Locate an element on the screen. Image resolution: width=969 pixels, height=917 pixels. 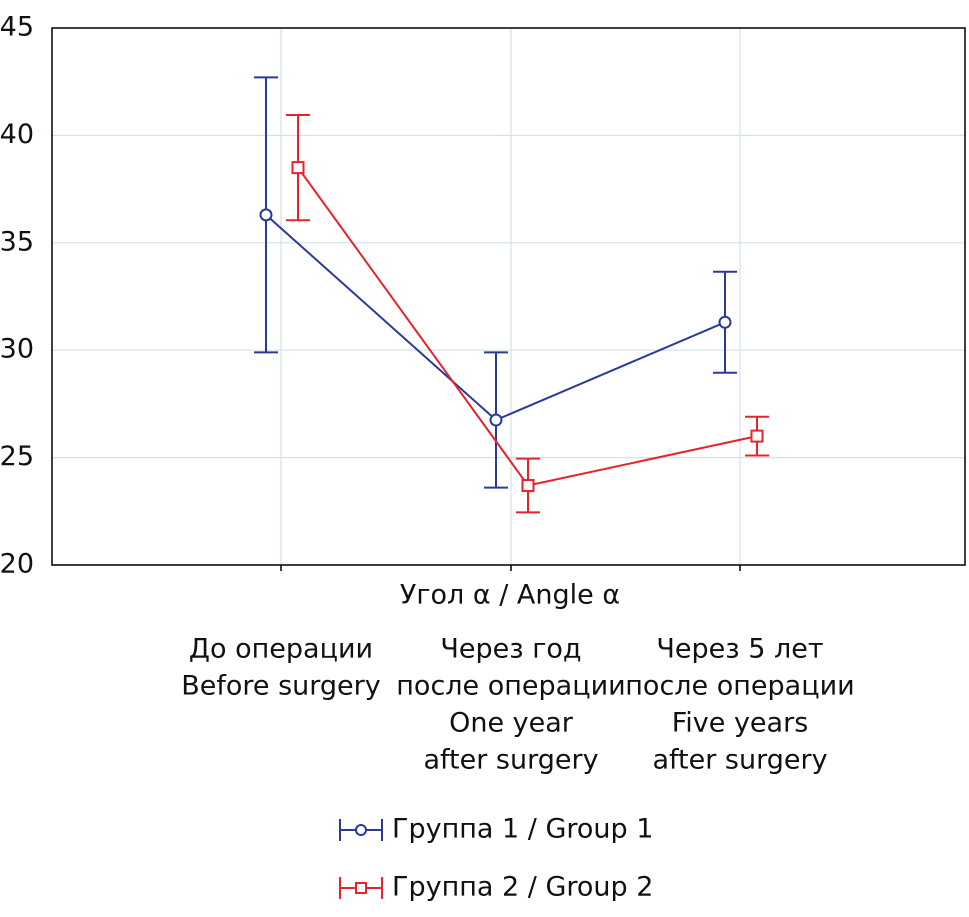
x-tick-label: One year is located at coordinates (511, 723).